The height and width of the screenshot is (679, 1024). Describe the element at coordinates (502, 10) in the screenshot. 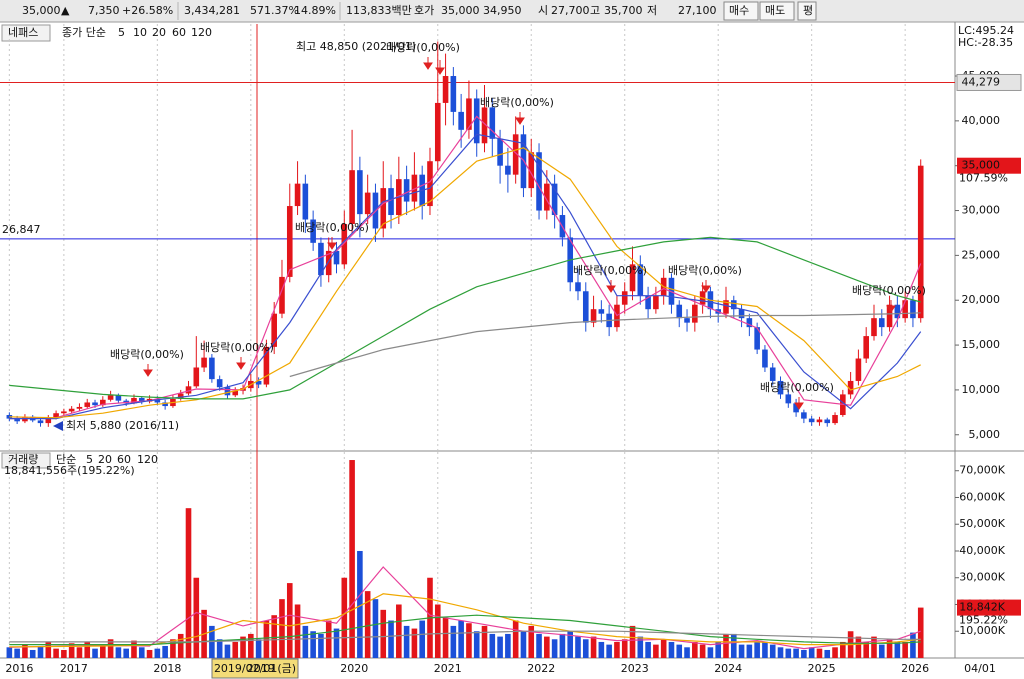

I see `header-item: 34,950` at that location.